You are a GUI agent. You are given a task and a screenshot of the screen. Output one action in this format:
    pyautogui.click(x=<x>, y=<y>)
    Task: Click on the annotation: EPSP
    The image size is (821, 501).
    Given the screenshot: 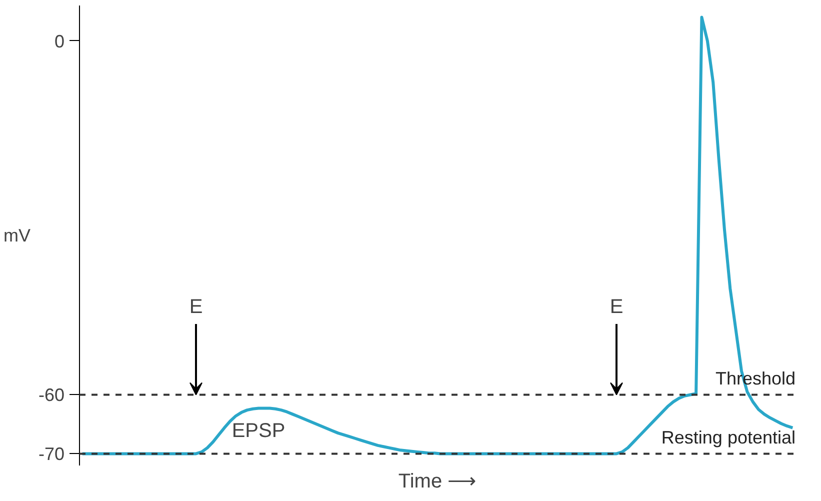 What is the action you would take?
    pyautogui.click(x=259, y=431)
    